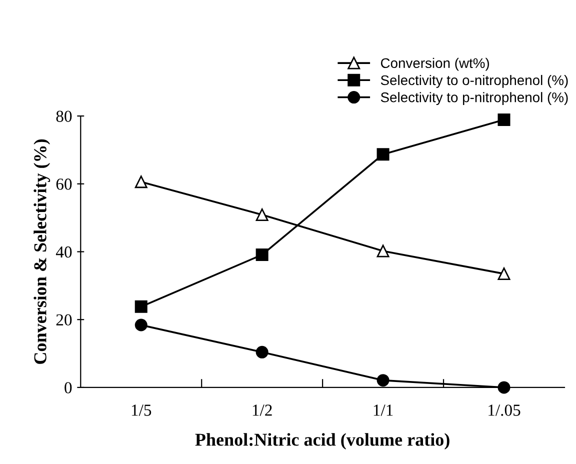 This screenshot has height=464, width=576. Describe the element at coordinates (322, 441) in the screenshot. I see `x-axis-title: Phenol:Nitric acid (volume ratio)` at that location.